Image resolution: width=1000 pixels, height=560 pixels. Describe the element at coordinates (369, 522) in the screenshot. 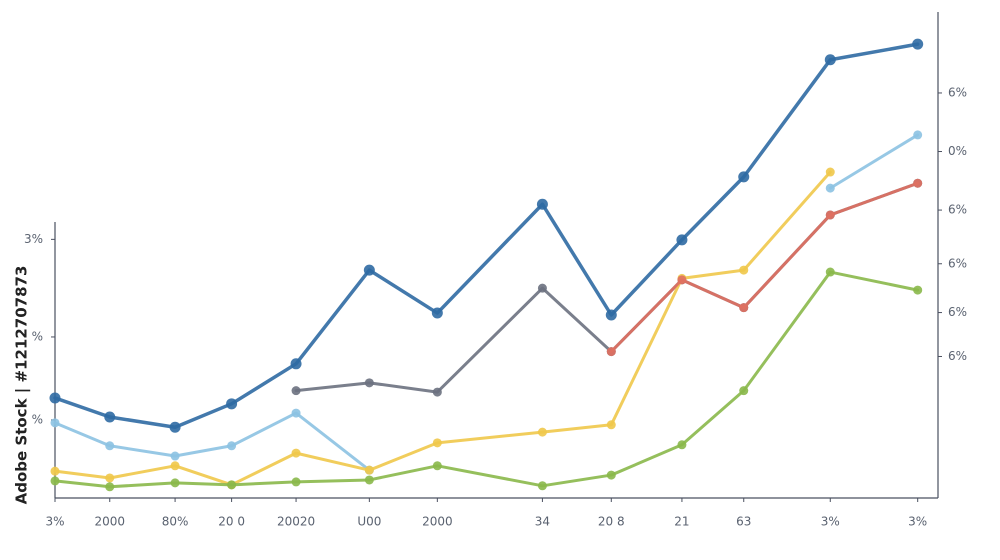

I see `x-tick-label: U00` at that location.